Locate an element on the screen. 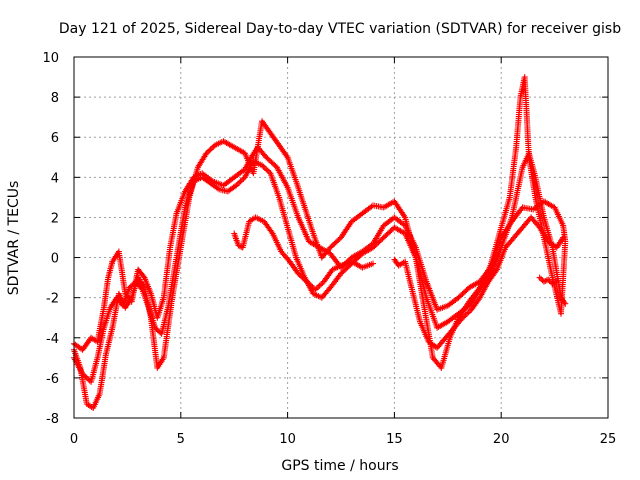 The height and width of the screenshot is (480, 640). y-axis-label: SDTVAR / TECUs is located at coordinates (14, 238).